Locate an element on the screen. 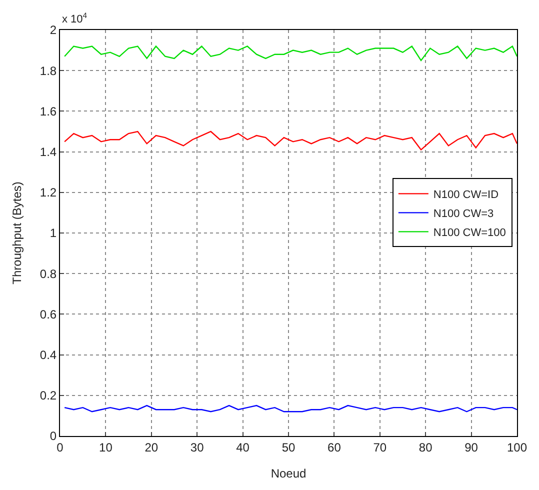 The width and height of the screenshot is (539, 490). text: x 10$^{4}$ is located at coordinates (75, 18).